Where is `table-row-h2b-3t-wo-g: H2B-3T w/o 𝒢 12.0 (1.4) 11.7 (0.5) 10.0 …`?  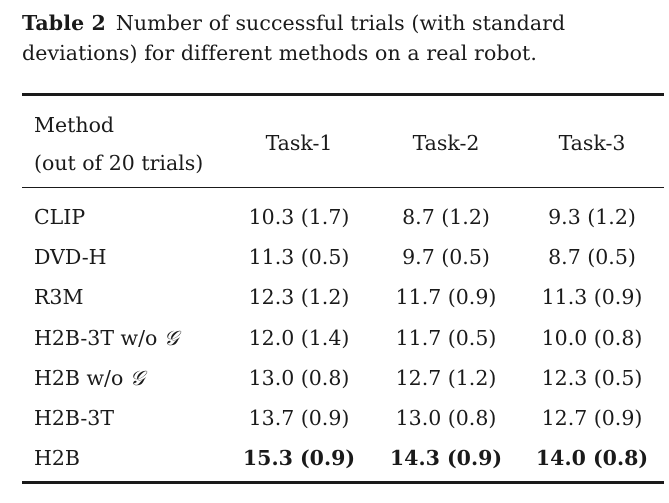
table-row-h2b-3t-wo-g: H2B-3T w/o 𝒢 12.0 (1.4) 11.7 (0.5) 10.0 … is located at coordinates (343, 338).